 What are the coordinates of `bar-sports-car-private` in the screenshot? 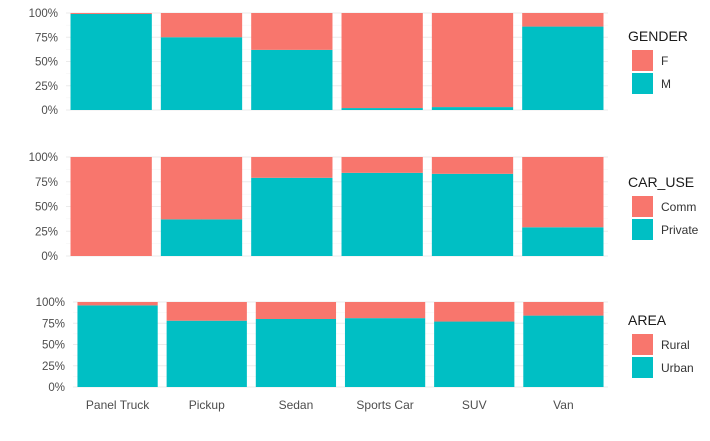 It's located at (382, 214).